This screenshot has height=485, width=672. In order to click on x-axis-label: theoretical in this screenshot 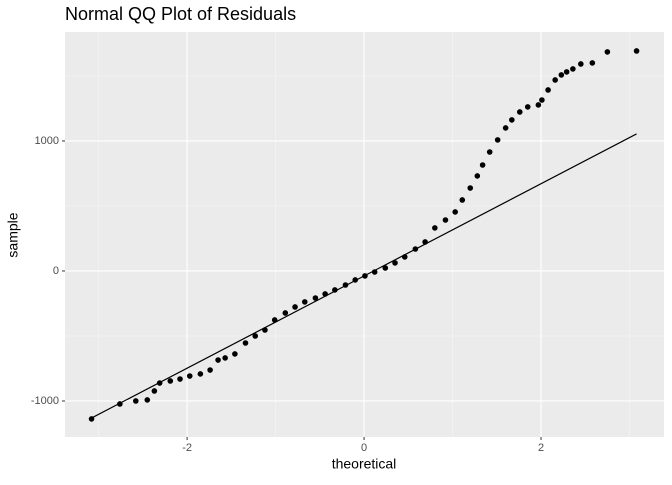, I will do `click(364, 464)`.